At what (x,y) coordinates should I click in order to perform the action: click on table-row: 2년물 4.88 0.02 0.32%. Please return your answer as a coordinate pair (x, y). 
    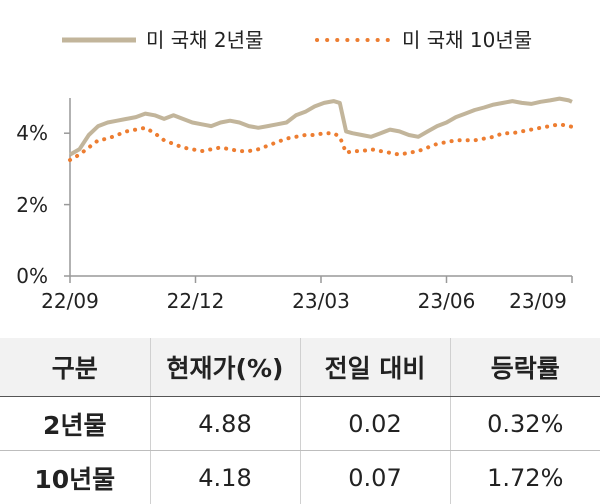
    Looking at the image, I should click on (300, 423).